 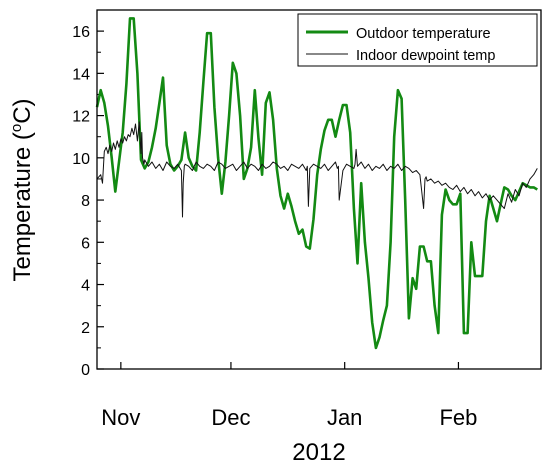 What do you see at coordinates (81, 159) in the screenshot?
I see `y-tick-label: 10` at bounding box center [81, 159].